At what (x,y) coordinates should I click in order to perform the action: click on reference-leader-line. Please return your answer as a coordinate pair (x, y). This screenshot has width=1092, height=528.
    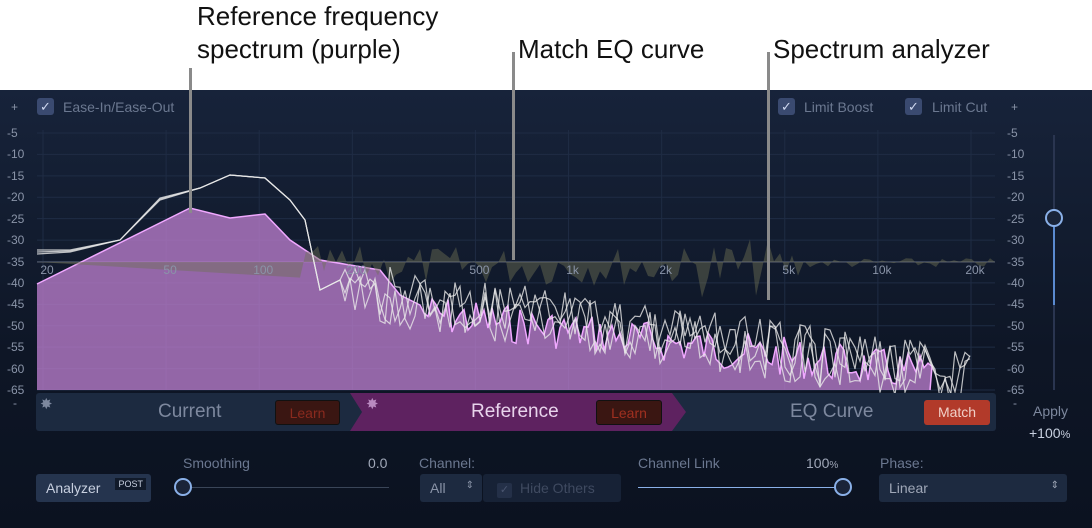
    Looking at the image, I should click on (190, 140).